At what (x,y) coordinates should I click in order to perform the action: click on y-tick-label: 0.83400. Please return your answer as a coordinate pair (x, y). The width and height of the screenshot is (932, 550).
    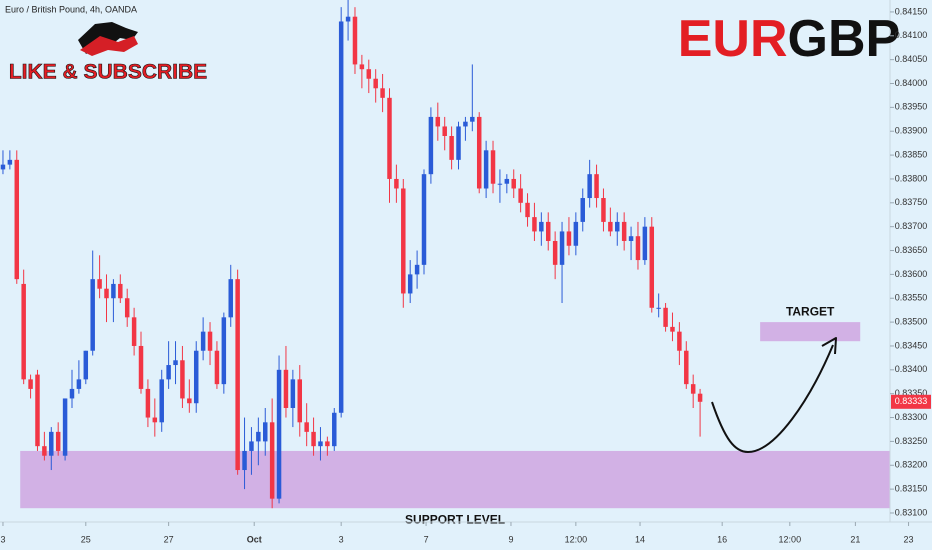
    Looking at the image, I should click on (911, 369).